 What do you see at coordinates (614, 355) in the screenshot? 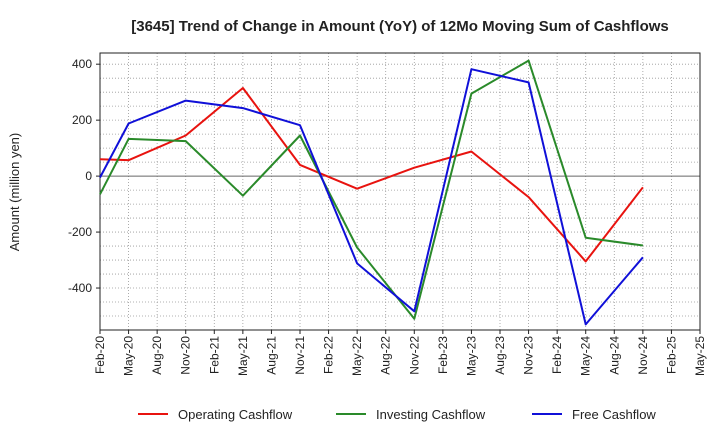
I see `x-tick-label: Aug-24` at bounding box center [614, 355].